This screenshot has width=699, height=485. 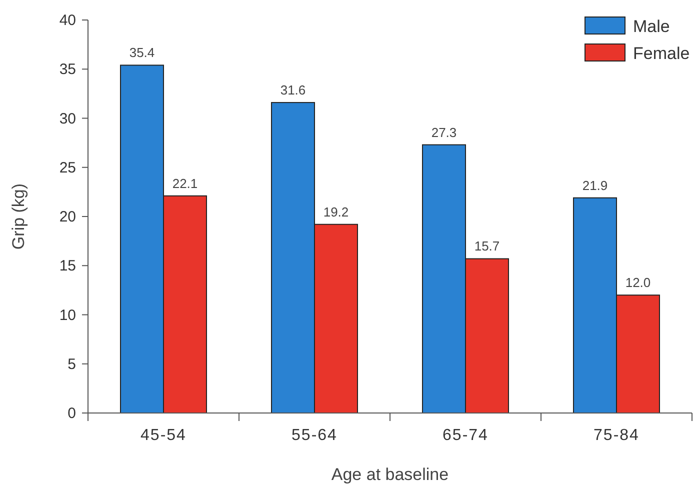 What do you see at coordinates (67, 315) in the screenshot?
I see `y-tick-label: 10` at bounding box center [67, 315].